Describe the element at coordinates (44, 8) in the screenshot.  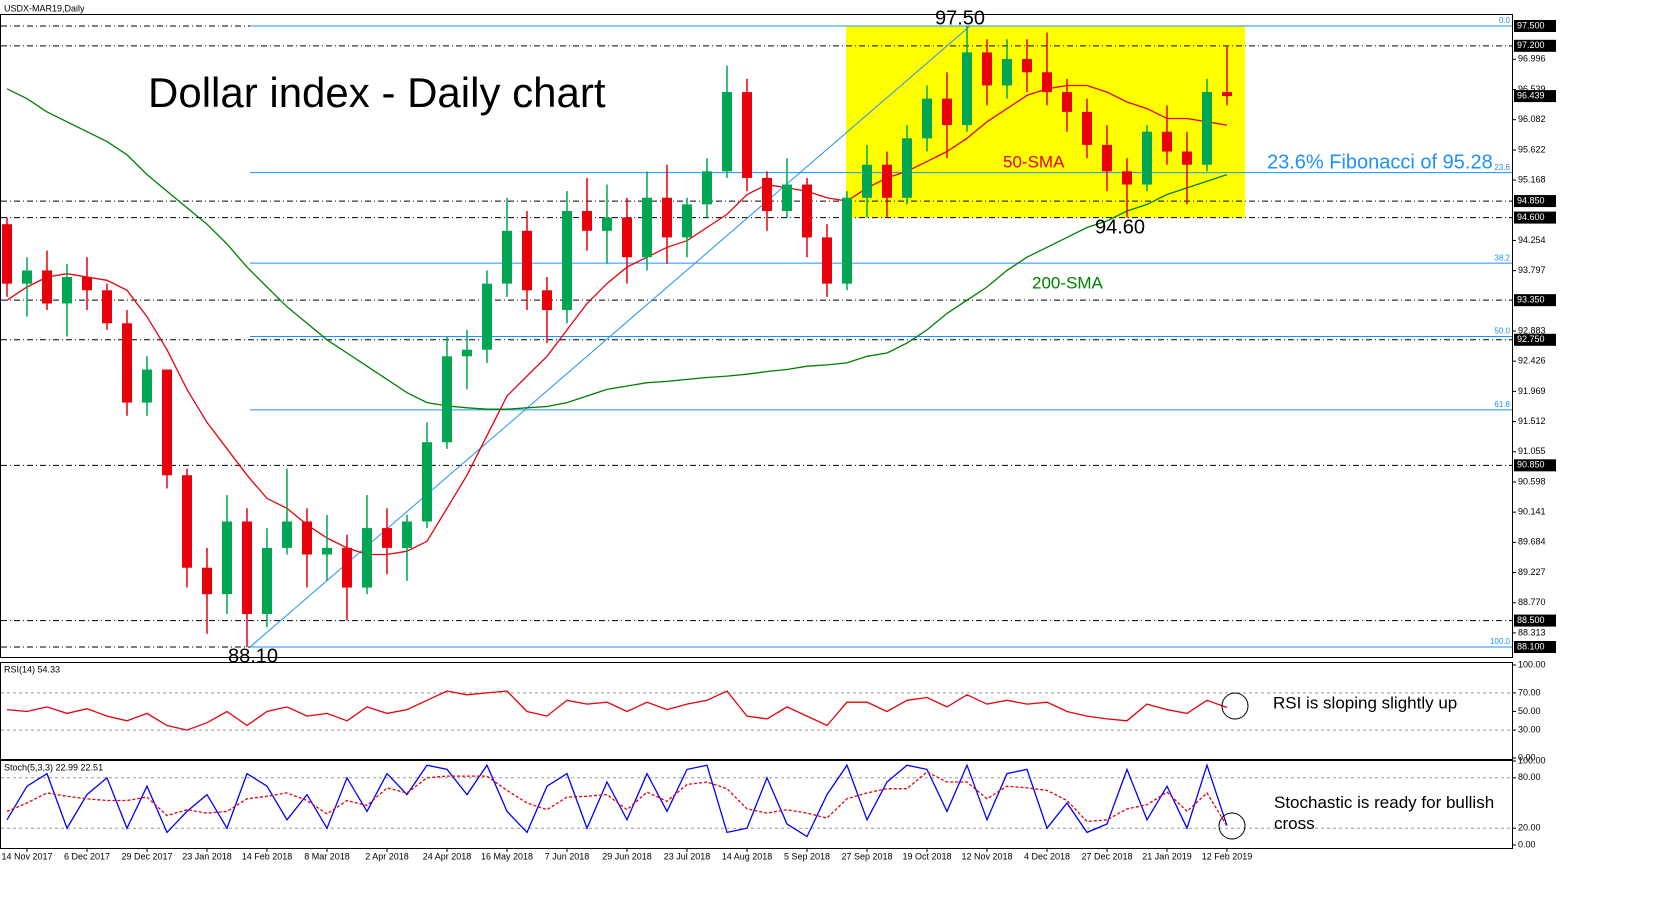
I see `chart-title: USDX-MAR19,Daily` at that location.